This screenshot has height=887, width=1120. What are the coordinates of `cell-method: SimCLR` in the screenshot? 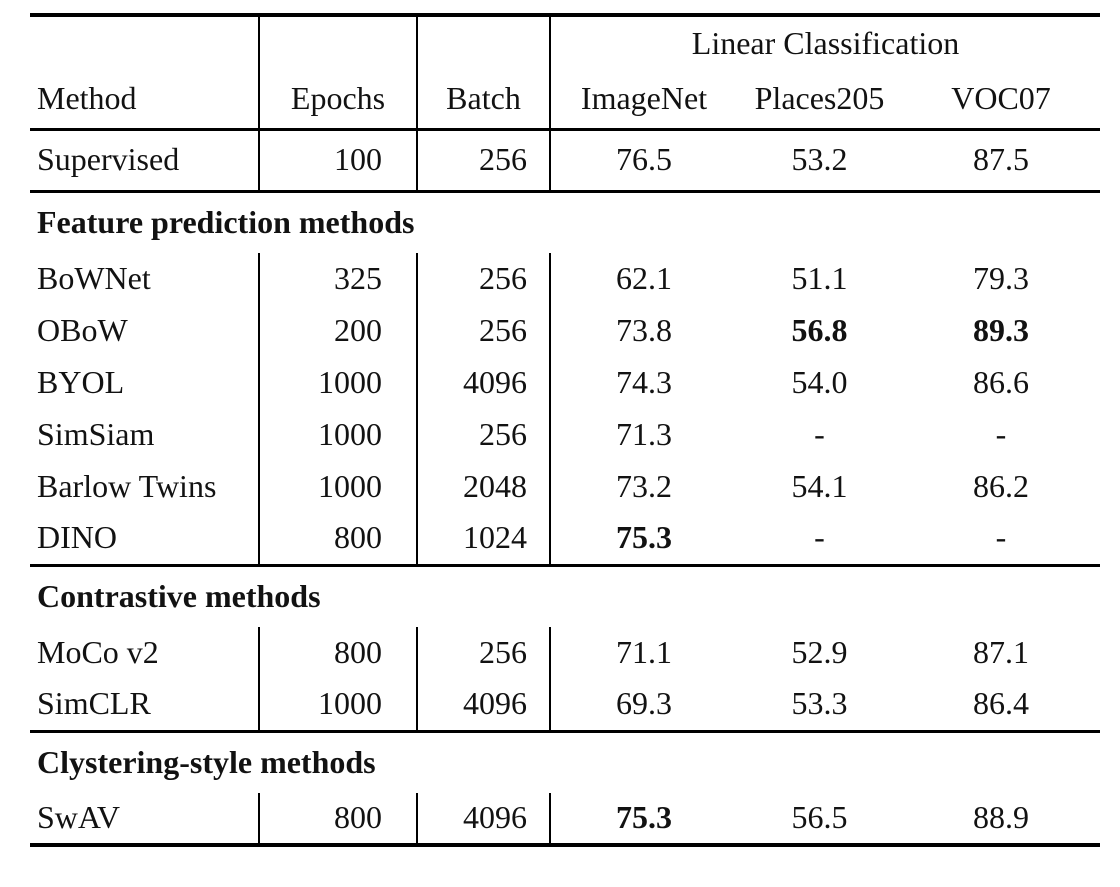 It's located at (145, 705).